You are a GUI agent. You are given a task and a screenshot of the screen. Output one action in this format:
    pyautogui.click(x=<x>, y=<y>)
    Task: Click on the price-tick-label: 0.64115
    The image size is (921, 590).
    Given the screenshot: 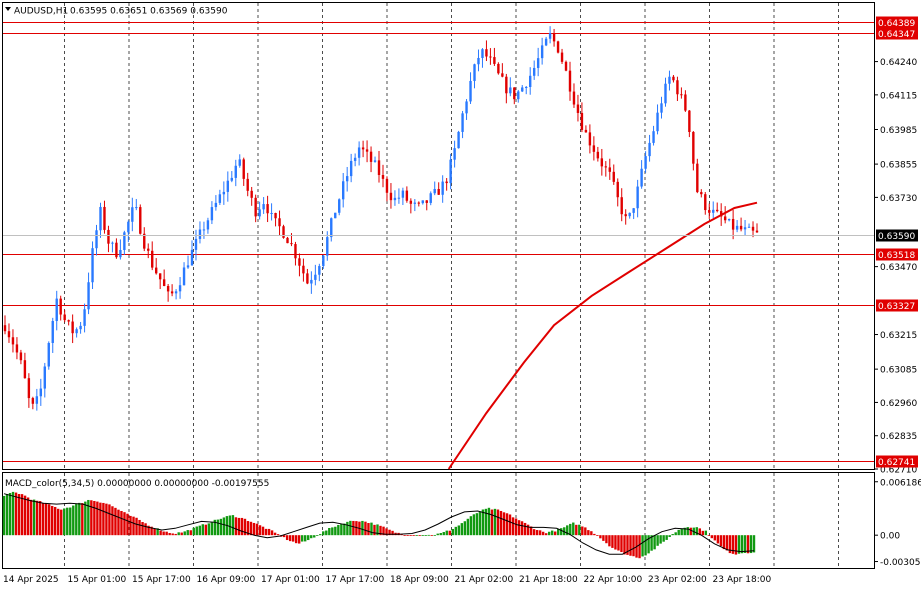 What is the action you would take?
    pyautogui.click(x=898, y=96)
    